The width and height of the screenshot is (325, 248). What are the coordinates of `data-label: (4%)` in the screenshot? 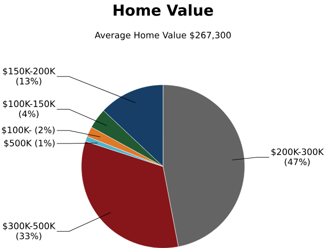 It's located at (28, 114).